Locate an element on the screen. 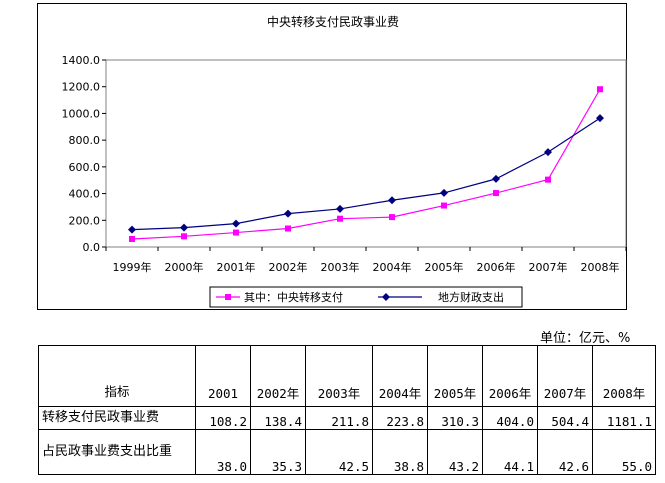 The height and width of the screenshot is (483, 665). y-tick-label: 200.0 is located at coordinates (85, 220).